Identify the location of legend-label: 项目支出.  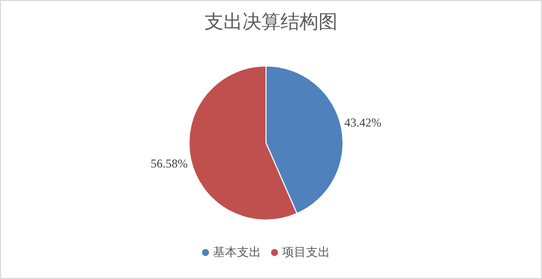
(306, 252).